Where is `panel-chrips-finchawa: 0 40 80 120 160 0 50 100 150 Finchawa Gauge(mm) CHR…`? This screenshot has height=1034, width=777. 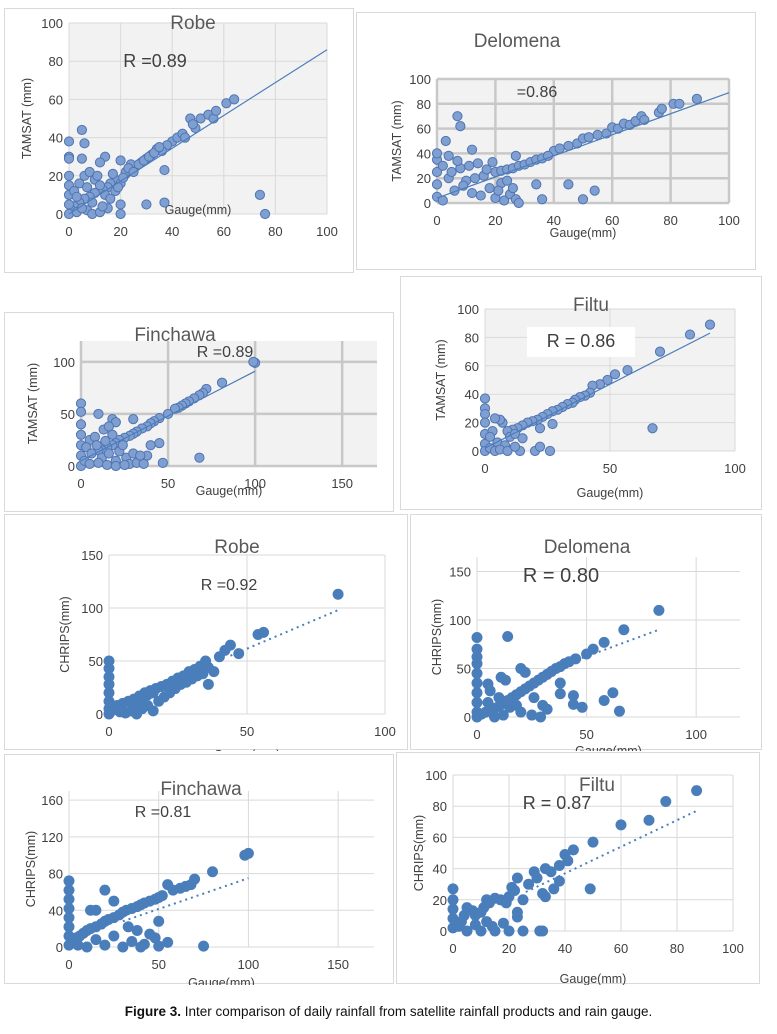 panel-chrips-finchawa: 0 40 80 120 160 0 50 100 150 Finchawa Gauge(mm) CHR… is located at coordinates (199, 869).